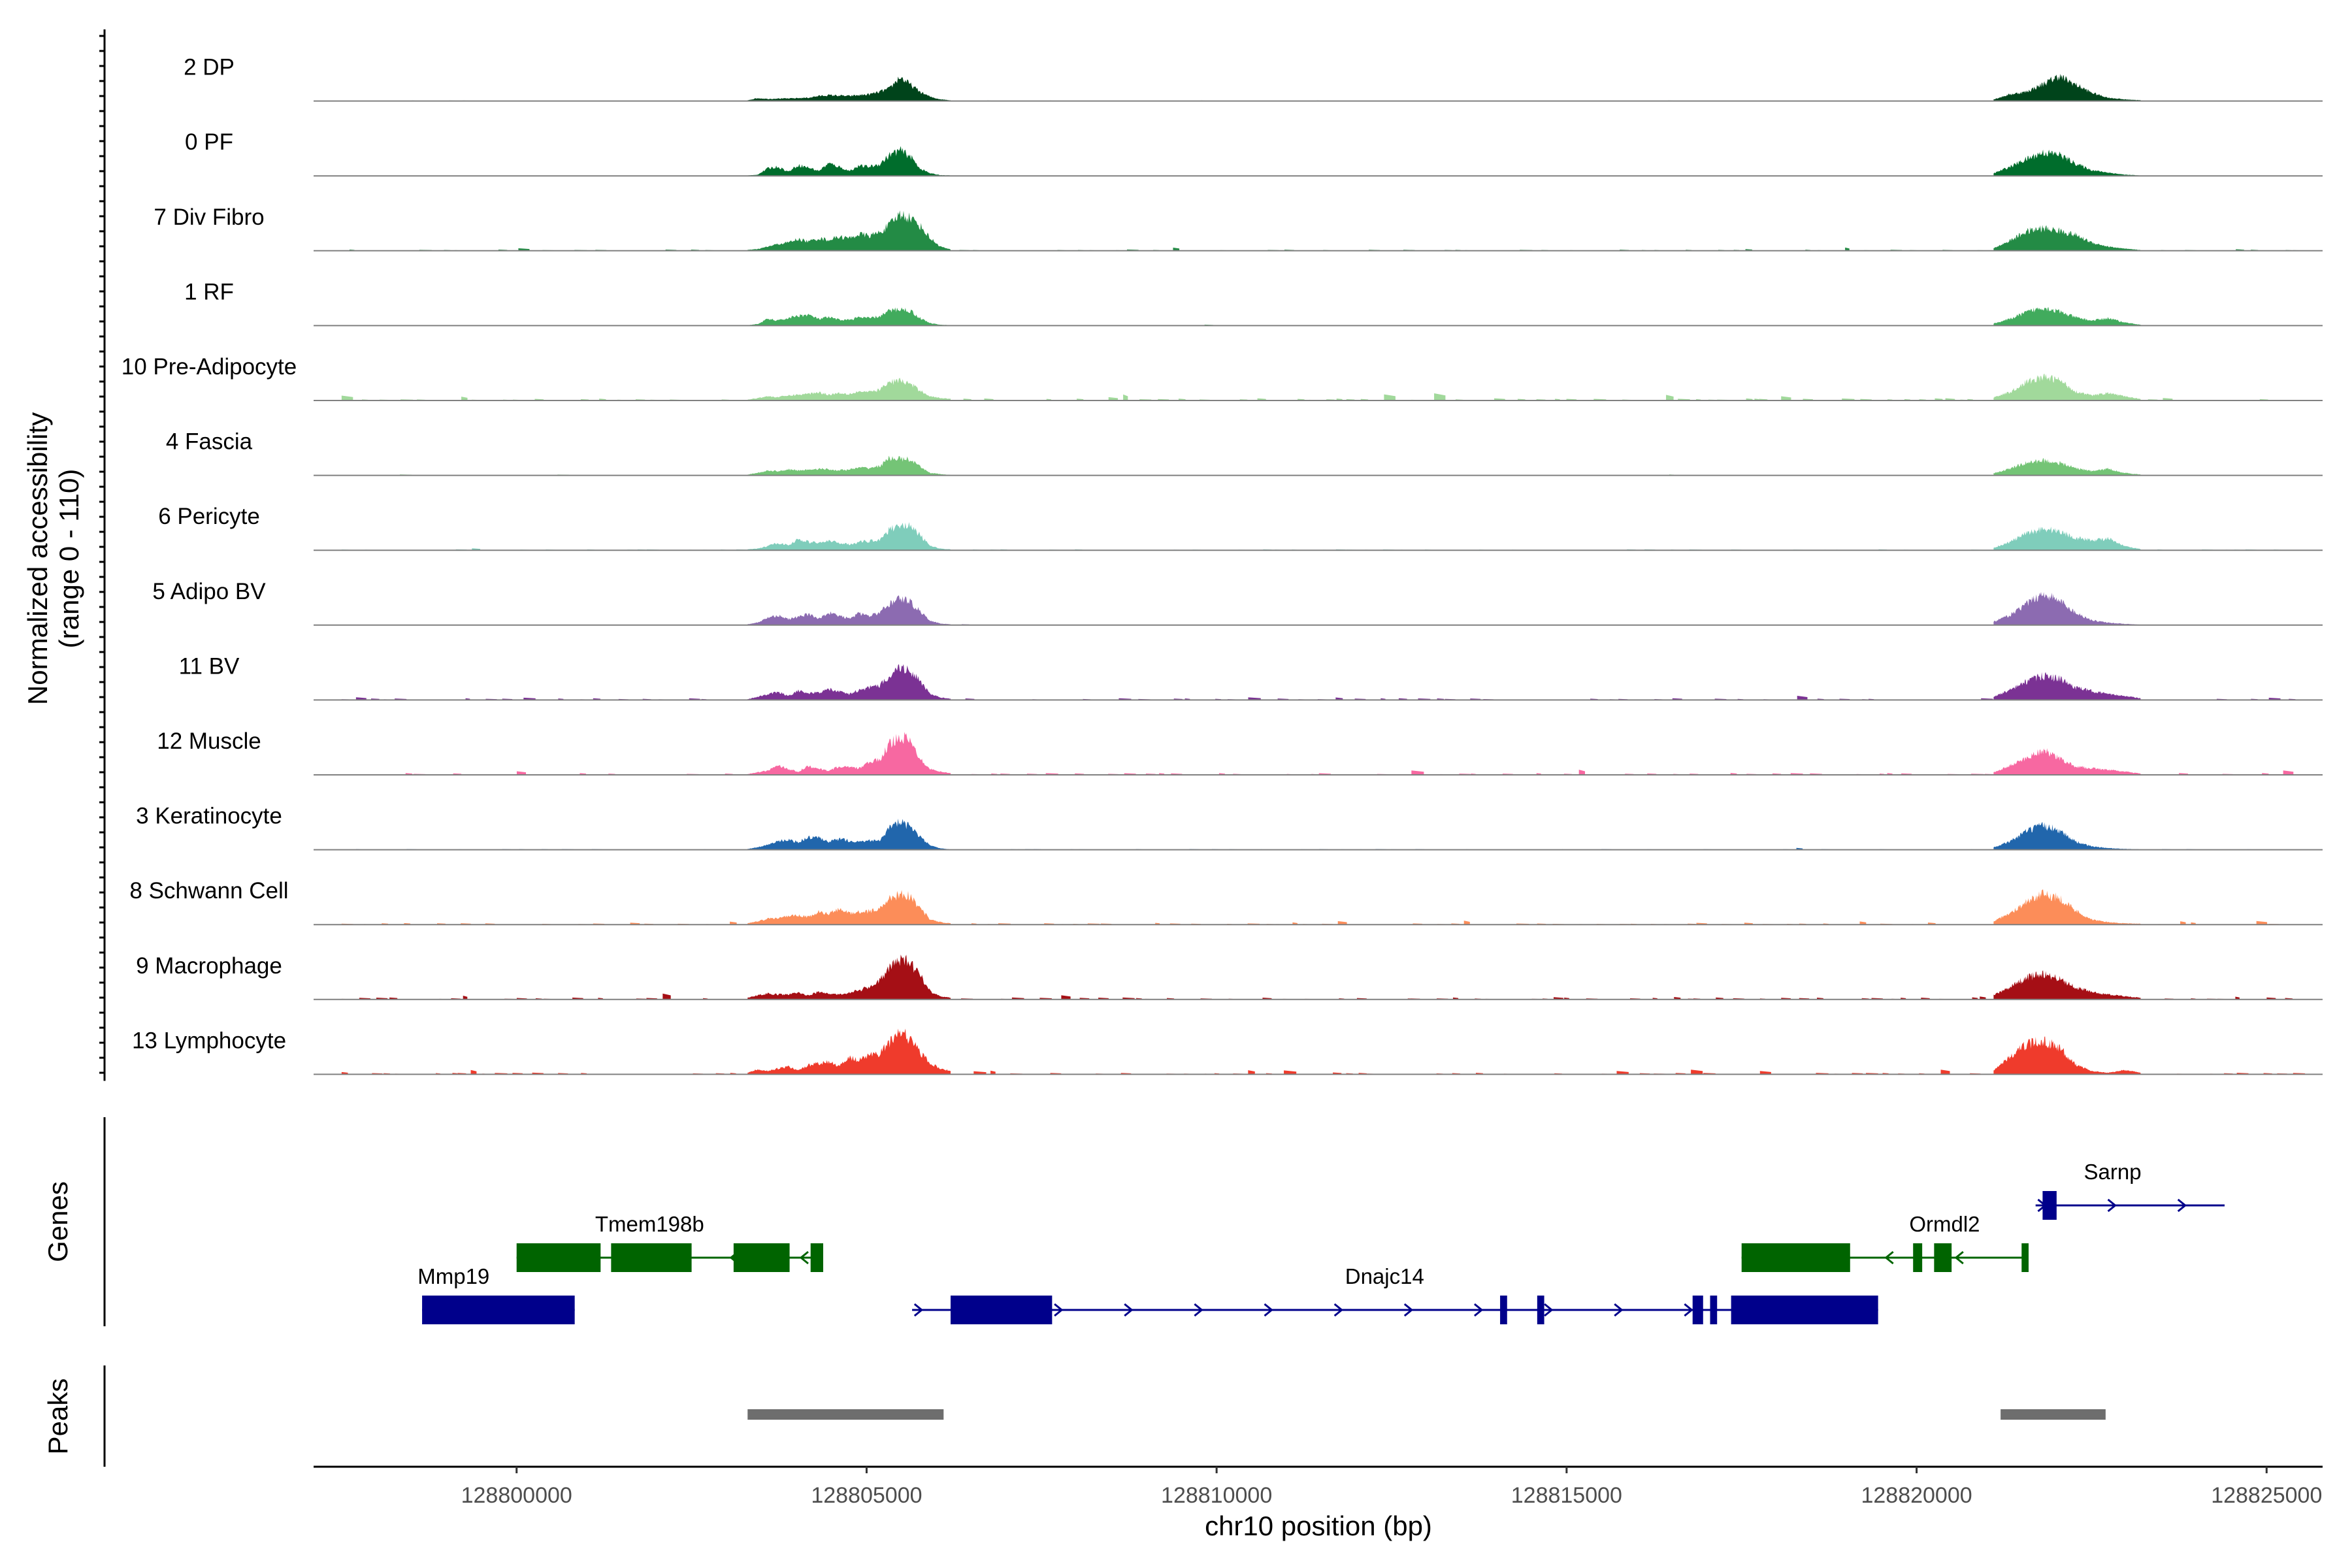 This screenshot has height=1568, width=2352. I want to click on track-label: 6 Pericyte, so click(209, 516).